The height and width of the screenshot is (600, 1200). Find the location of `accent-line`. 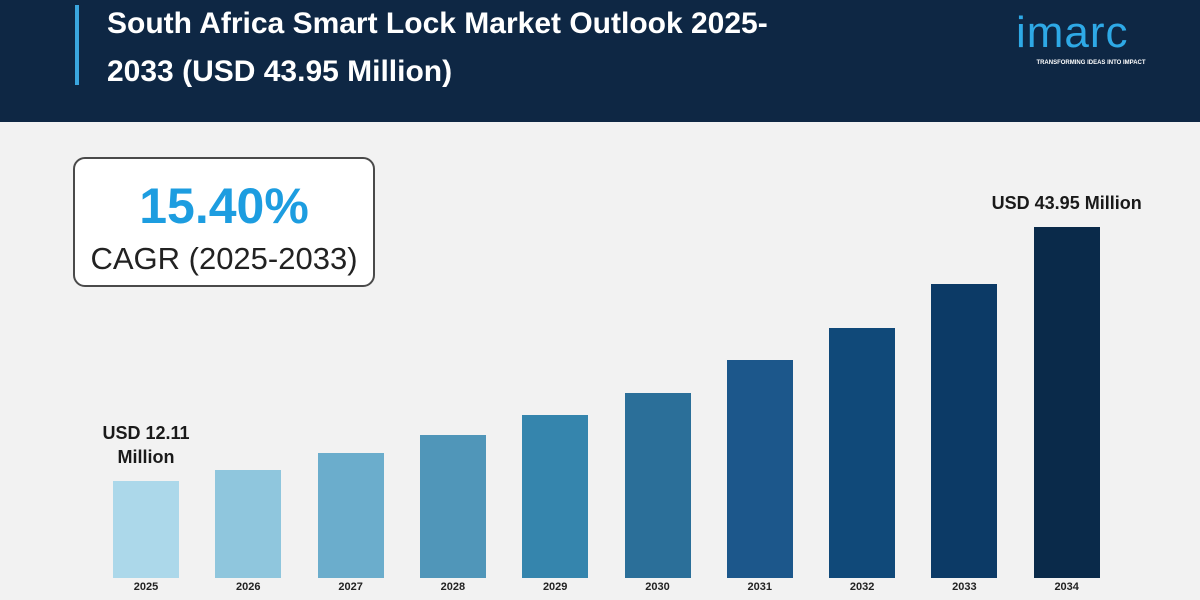

accent-line is located at coordinates (77, 45).